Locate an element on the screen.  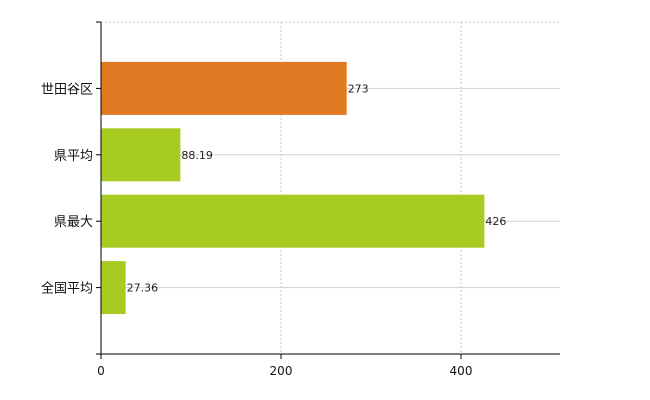
category-label-3: 全国平均 is located at coordinates (67, 289).